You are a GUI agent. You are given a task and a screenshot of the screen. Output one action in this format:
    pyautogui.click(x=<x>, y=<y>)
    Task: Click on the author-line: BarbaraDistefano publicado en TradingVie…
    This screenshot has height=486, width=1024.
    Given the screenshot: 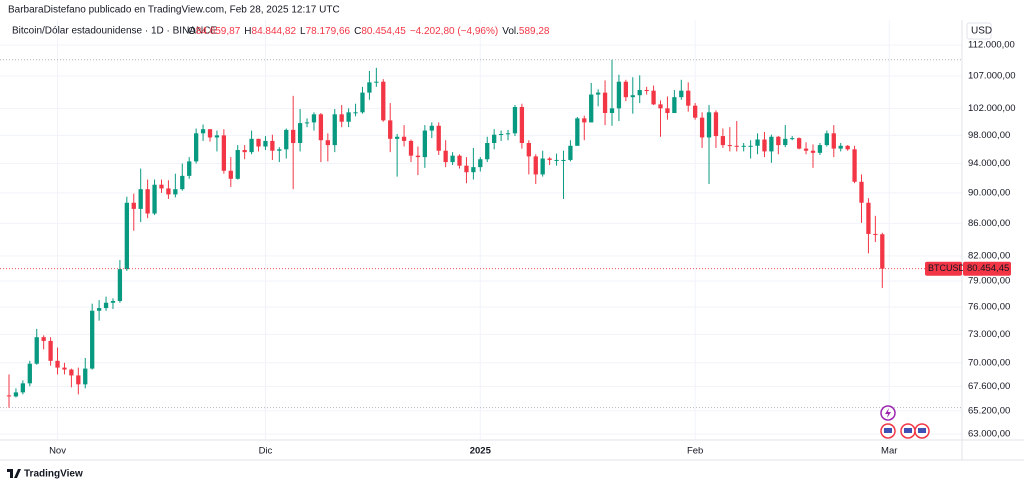 What is the action you would take?
    pyautogui.click(x=174, y=10)
    